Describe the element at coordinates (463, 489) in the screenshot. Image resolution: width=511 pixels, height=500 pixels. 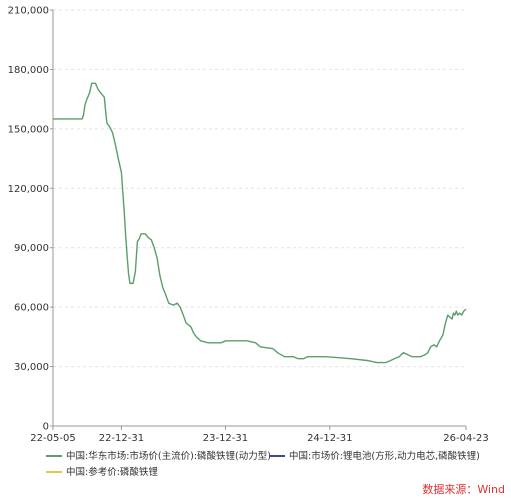
I see `data-source-label: 数据来源：Wind` at that location.